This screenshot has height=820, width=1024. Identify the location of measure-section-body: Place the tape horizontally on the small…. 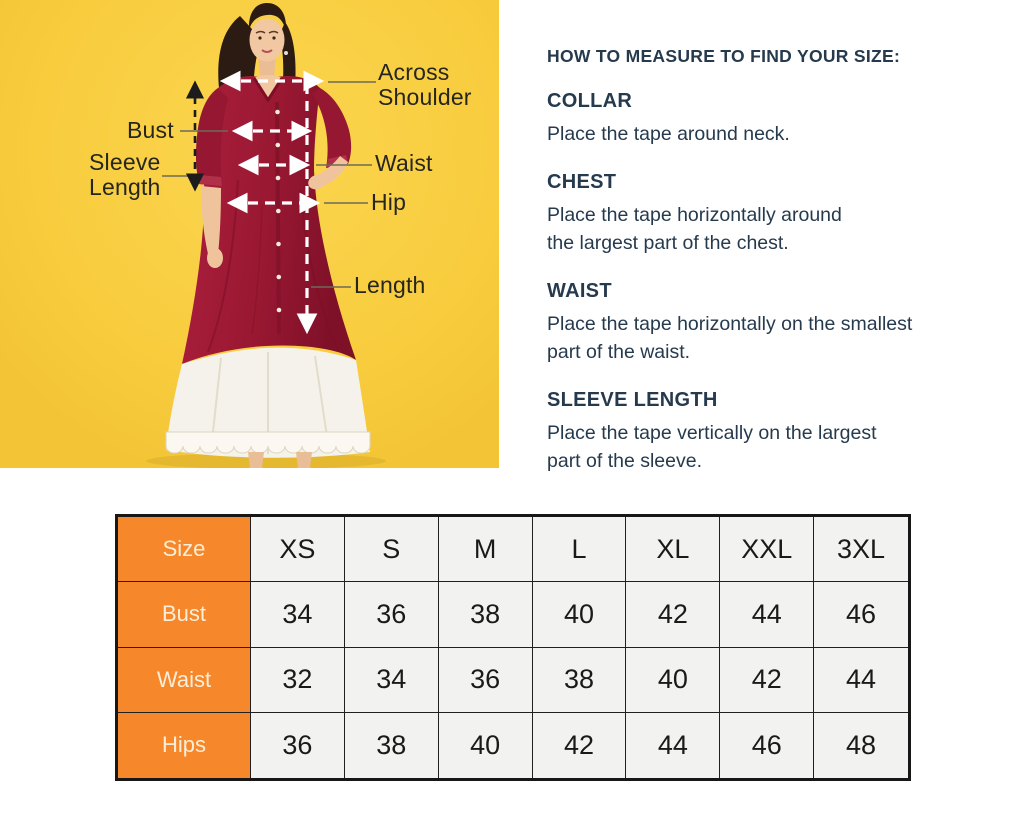
(730, 338).